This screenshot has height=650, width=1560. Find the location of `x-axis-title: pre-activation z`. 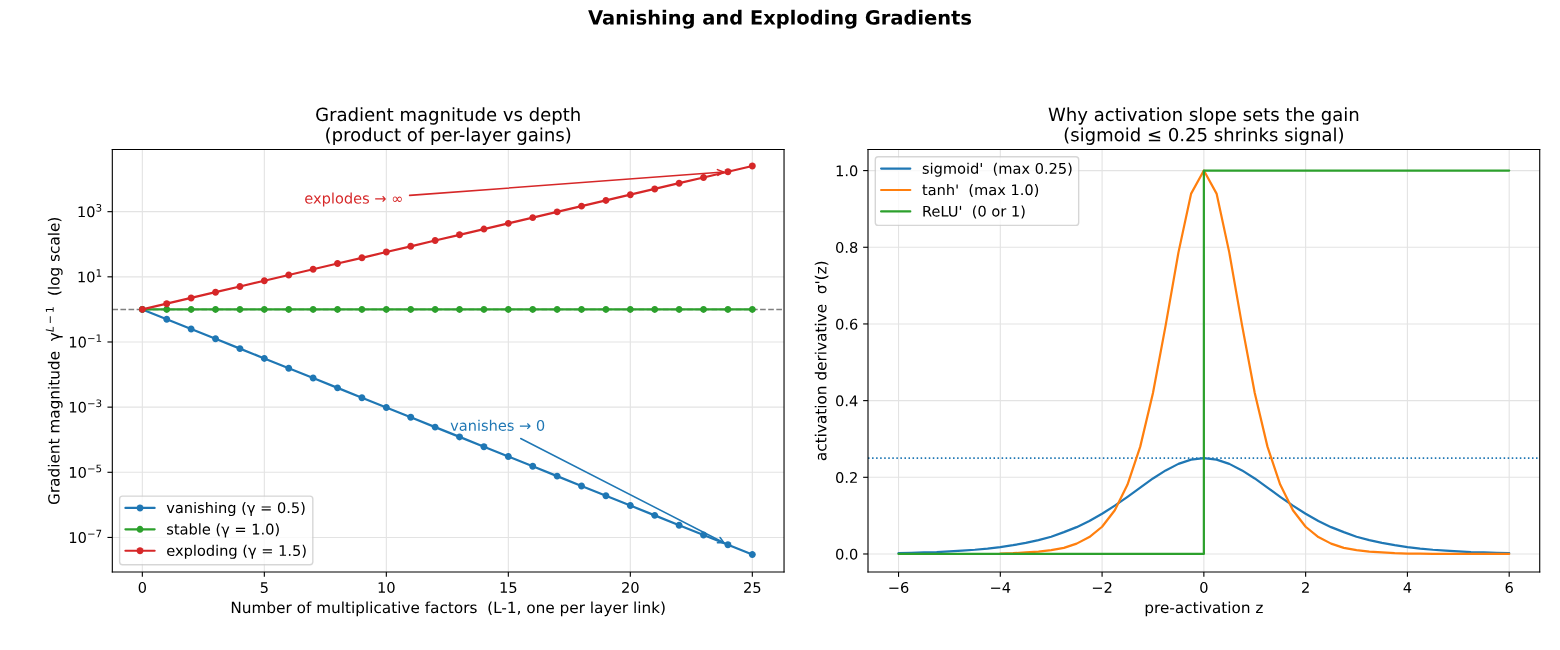

x-axis-title: pre-activation z is located at coordinates (1204, 609).